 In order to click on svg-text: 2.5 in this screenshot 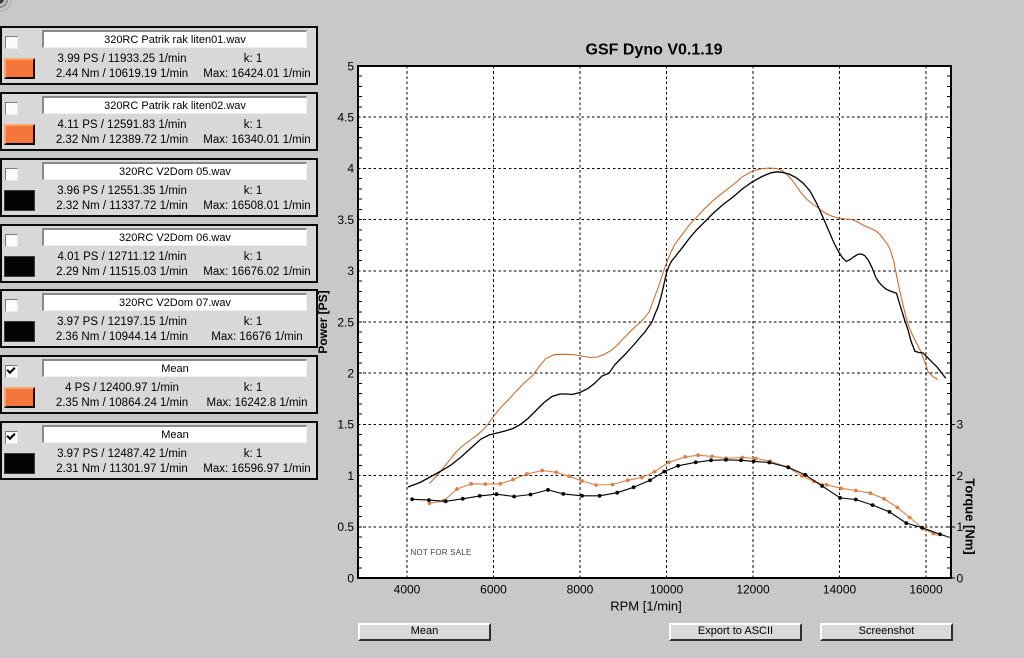, I will do `click(345, 322)`.